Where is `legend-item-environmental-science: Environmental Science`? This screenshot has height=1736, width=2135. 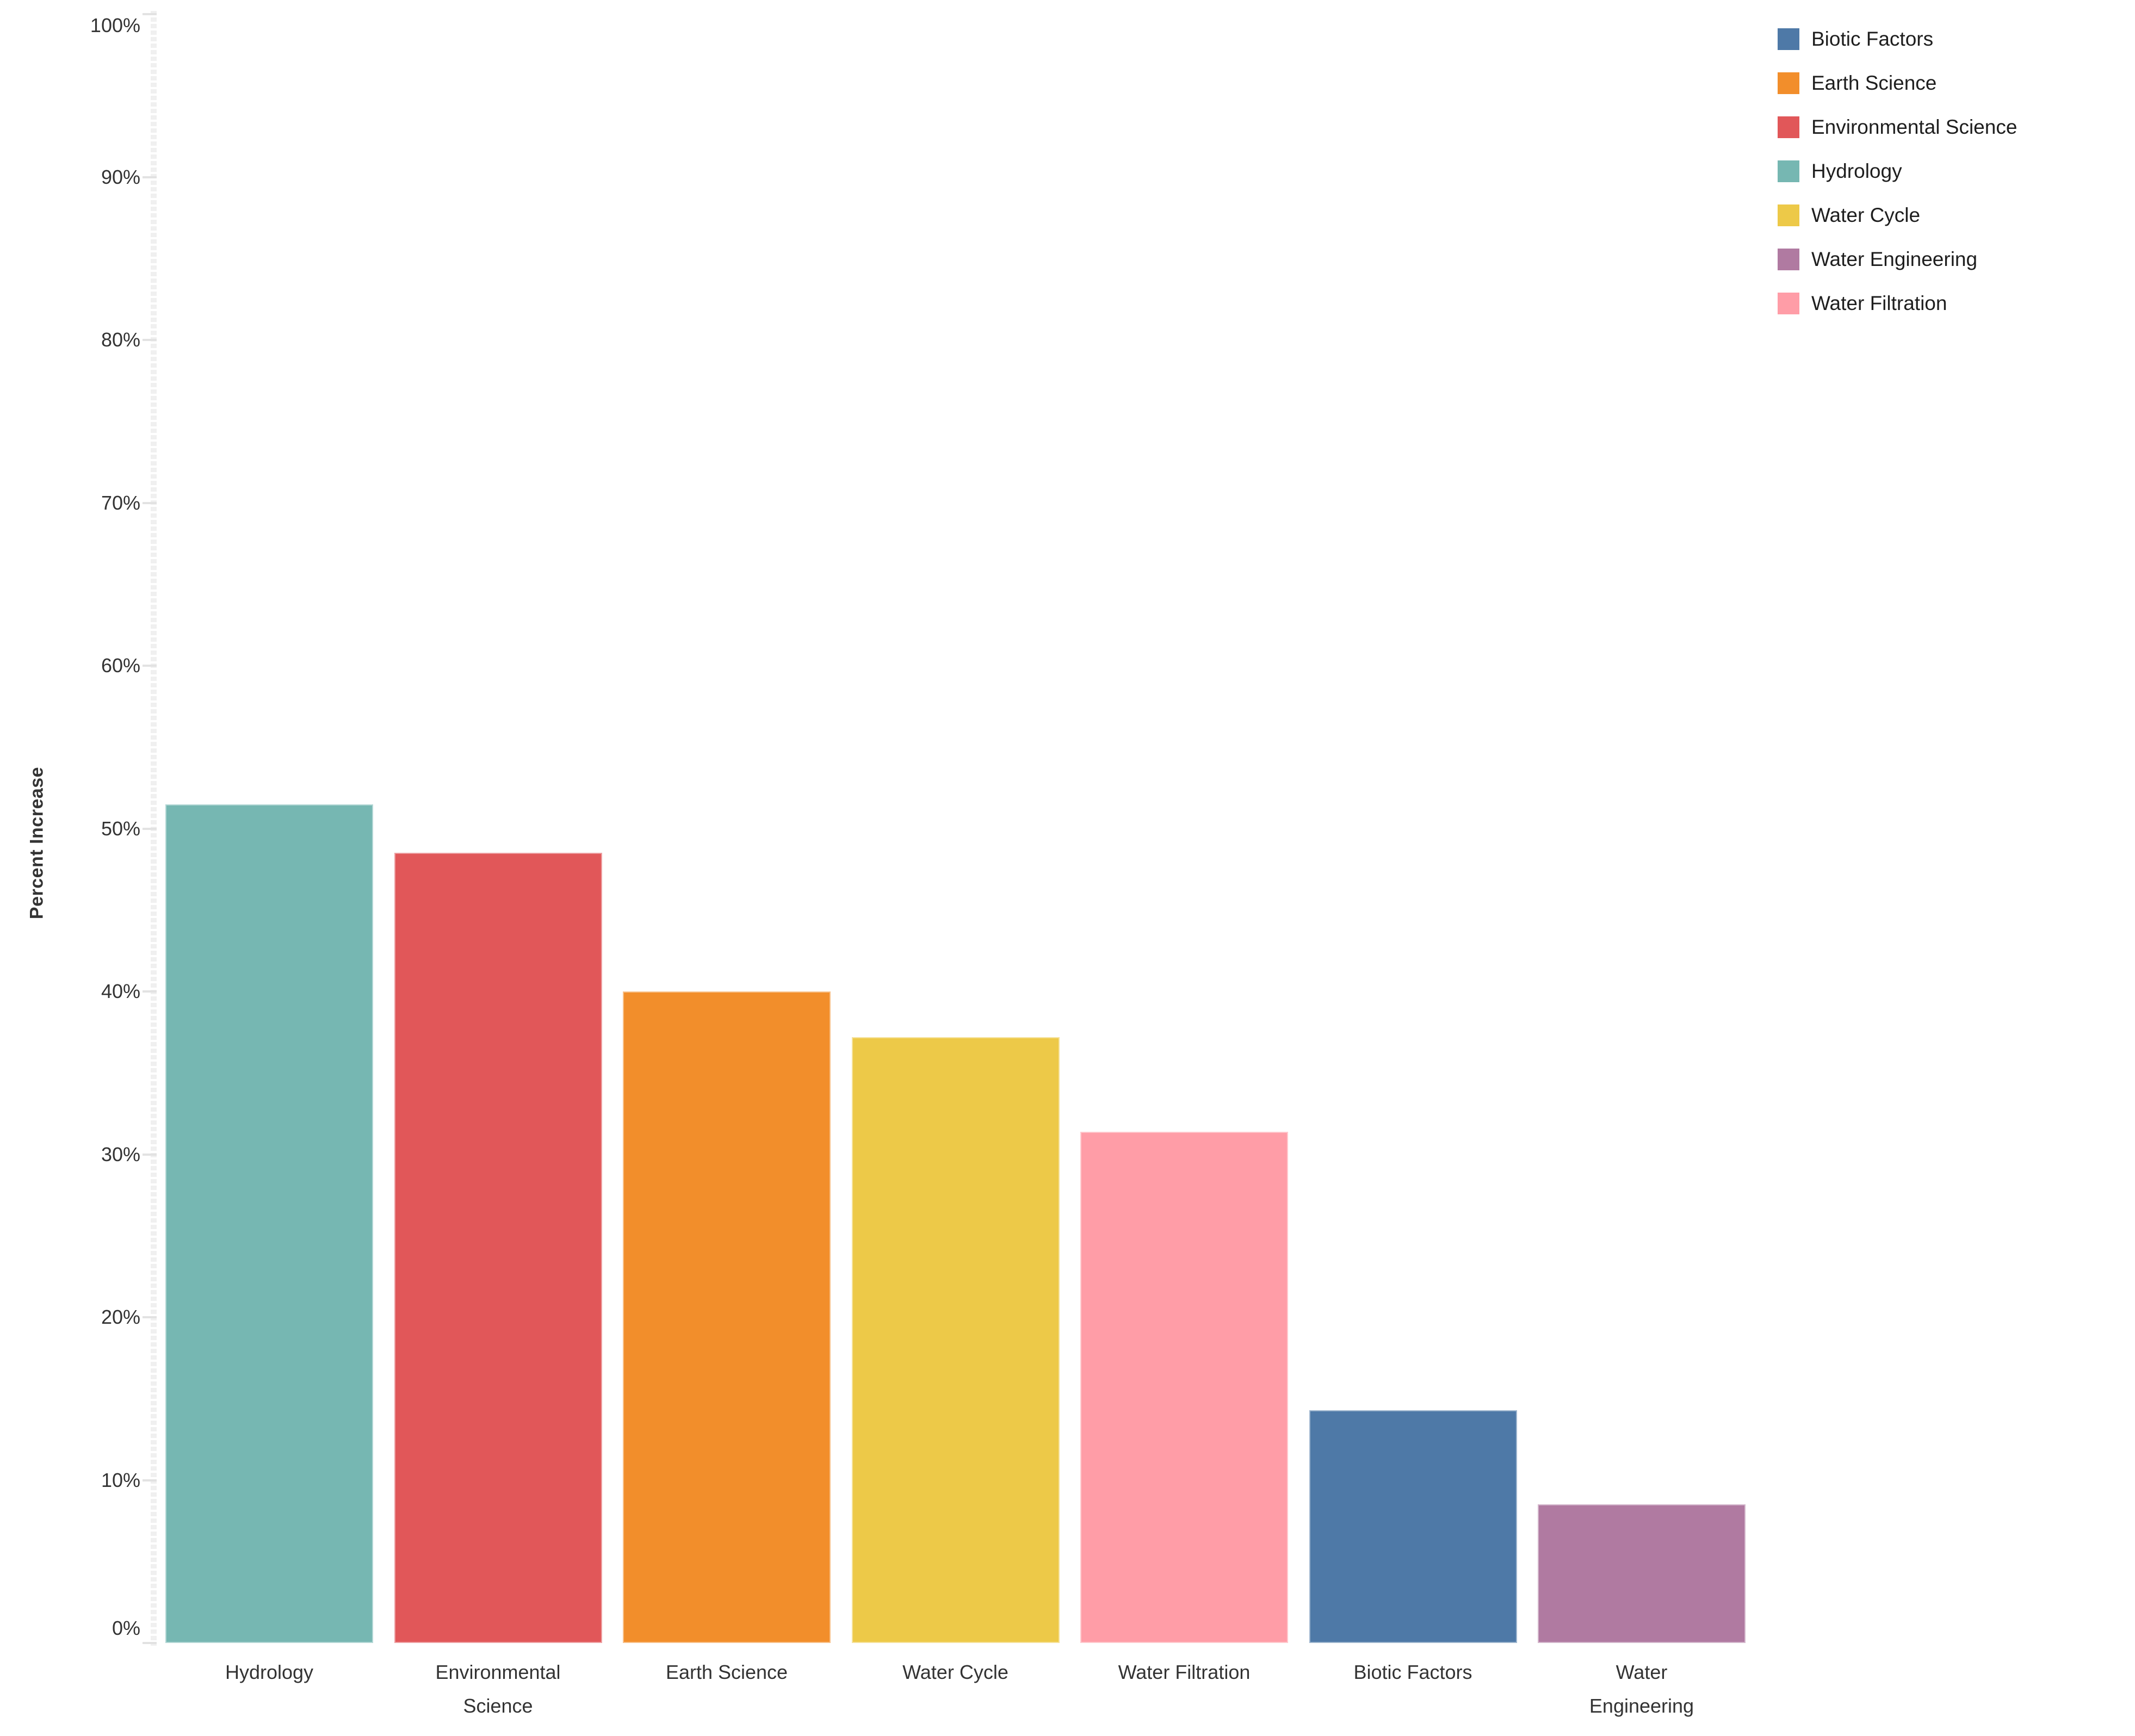
legend-item-environmental-science: Environmental Science is located at coordinates (1897, 127).